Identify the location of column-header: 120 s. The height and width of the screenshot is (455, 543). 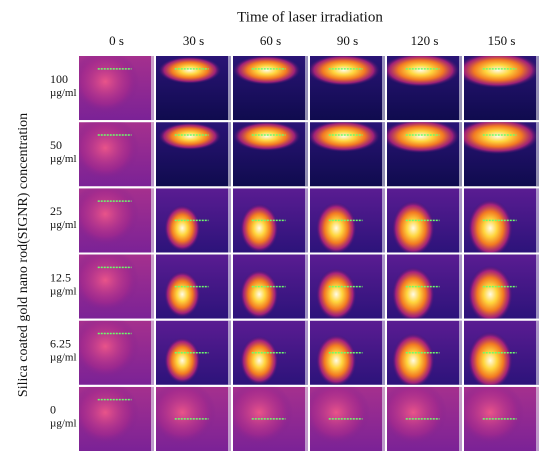
(425, 40).